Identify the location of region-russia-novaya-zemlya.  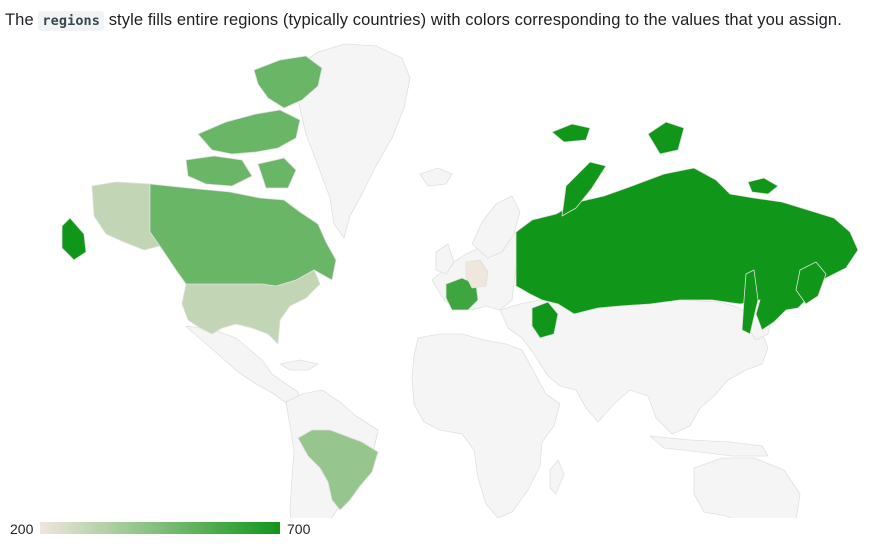
(584, 189).